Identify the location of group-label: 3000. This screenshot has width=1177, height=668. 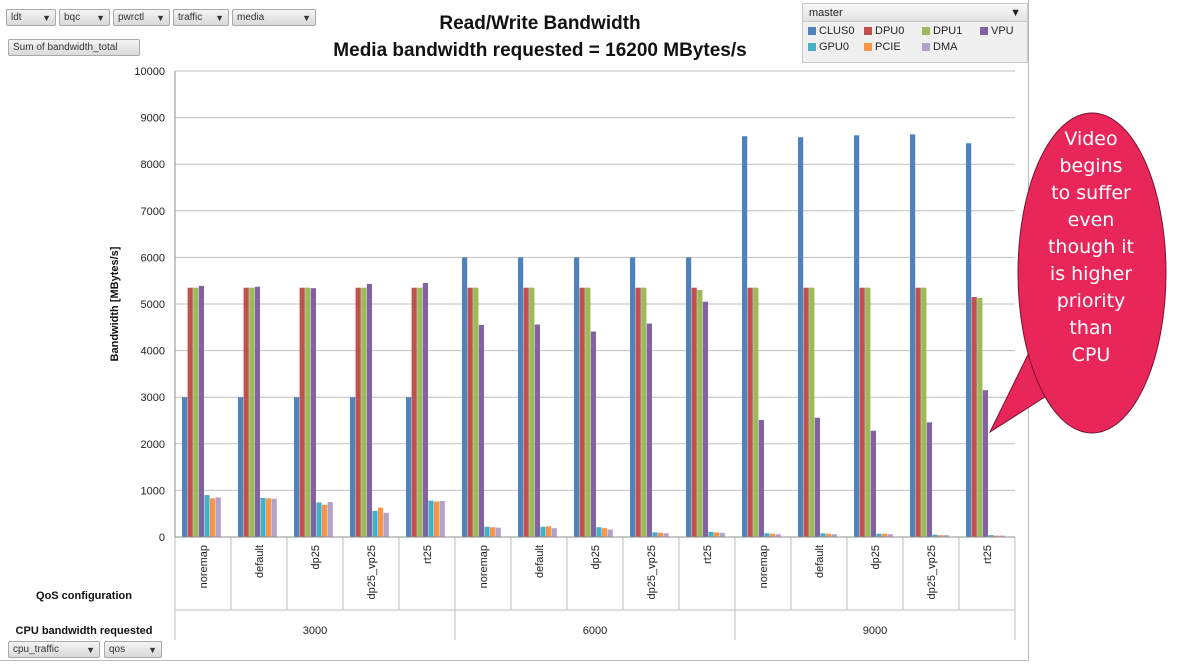
(315, 631).